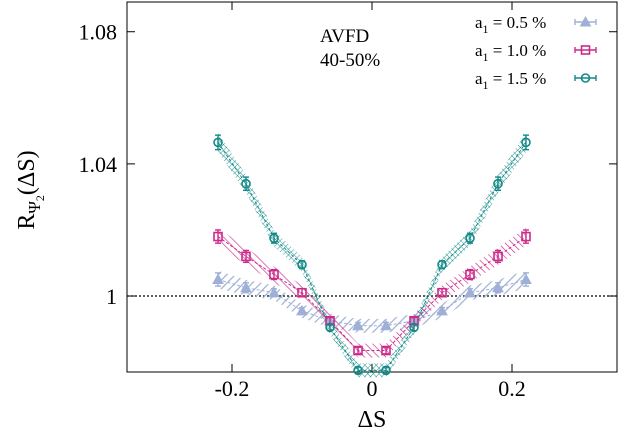 This screenshot has height=437, width=621. I want to click on legend: a1 = 0.5 % a1 = 1.0 % a1 = 1.5 %, so click(536, 52).